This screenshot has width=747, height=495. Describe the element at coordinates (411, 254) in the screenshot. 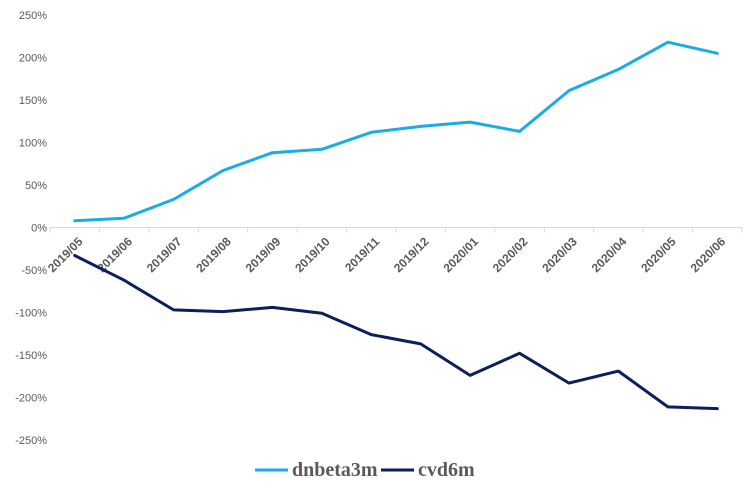

I see `x-tick-label: 2019/12` at that location.